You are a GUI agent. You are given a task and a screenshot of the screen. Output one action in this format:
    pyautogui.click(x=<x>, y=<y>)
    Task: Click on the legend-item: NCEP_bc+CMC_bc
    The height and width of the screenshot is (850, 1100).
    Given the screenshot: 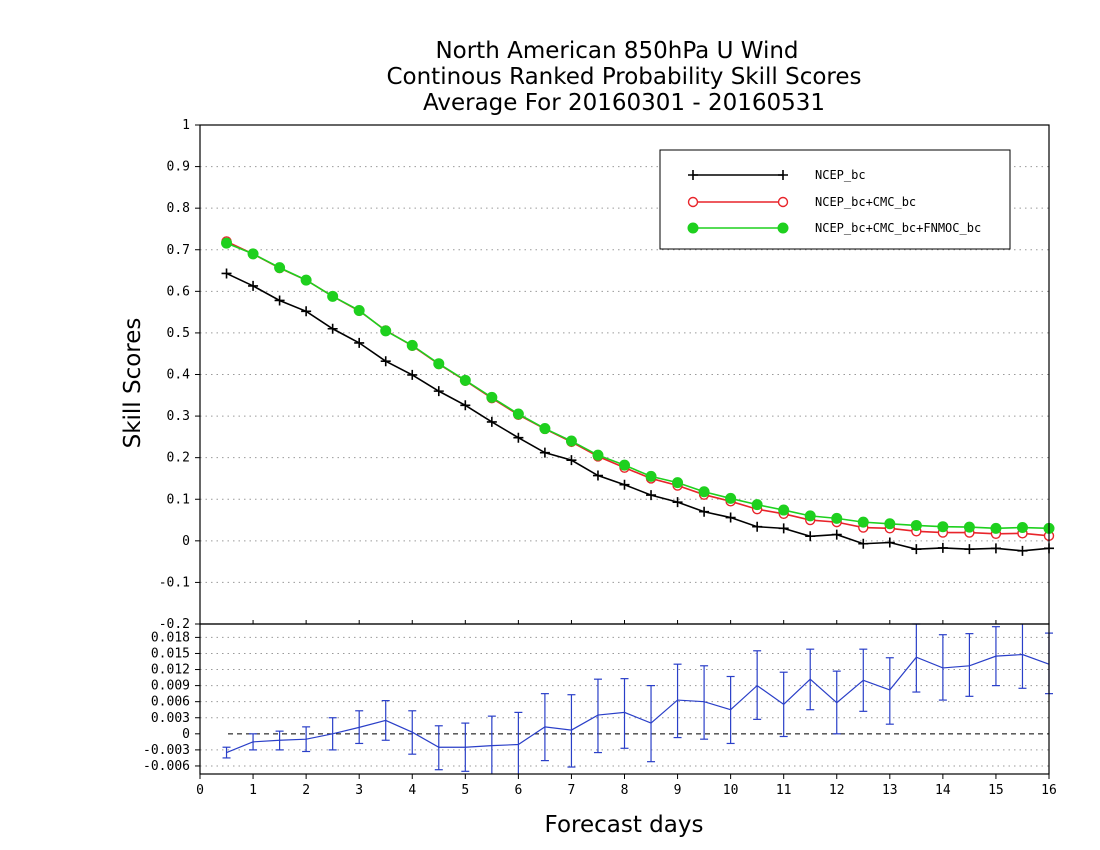 What is the action you would take?
    pyautogui.click(x=801, y=202)
    